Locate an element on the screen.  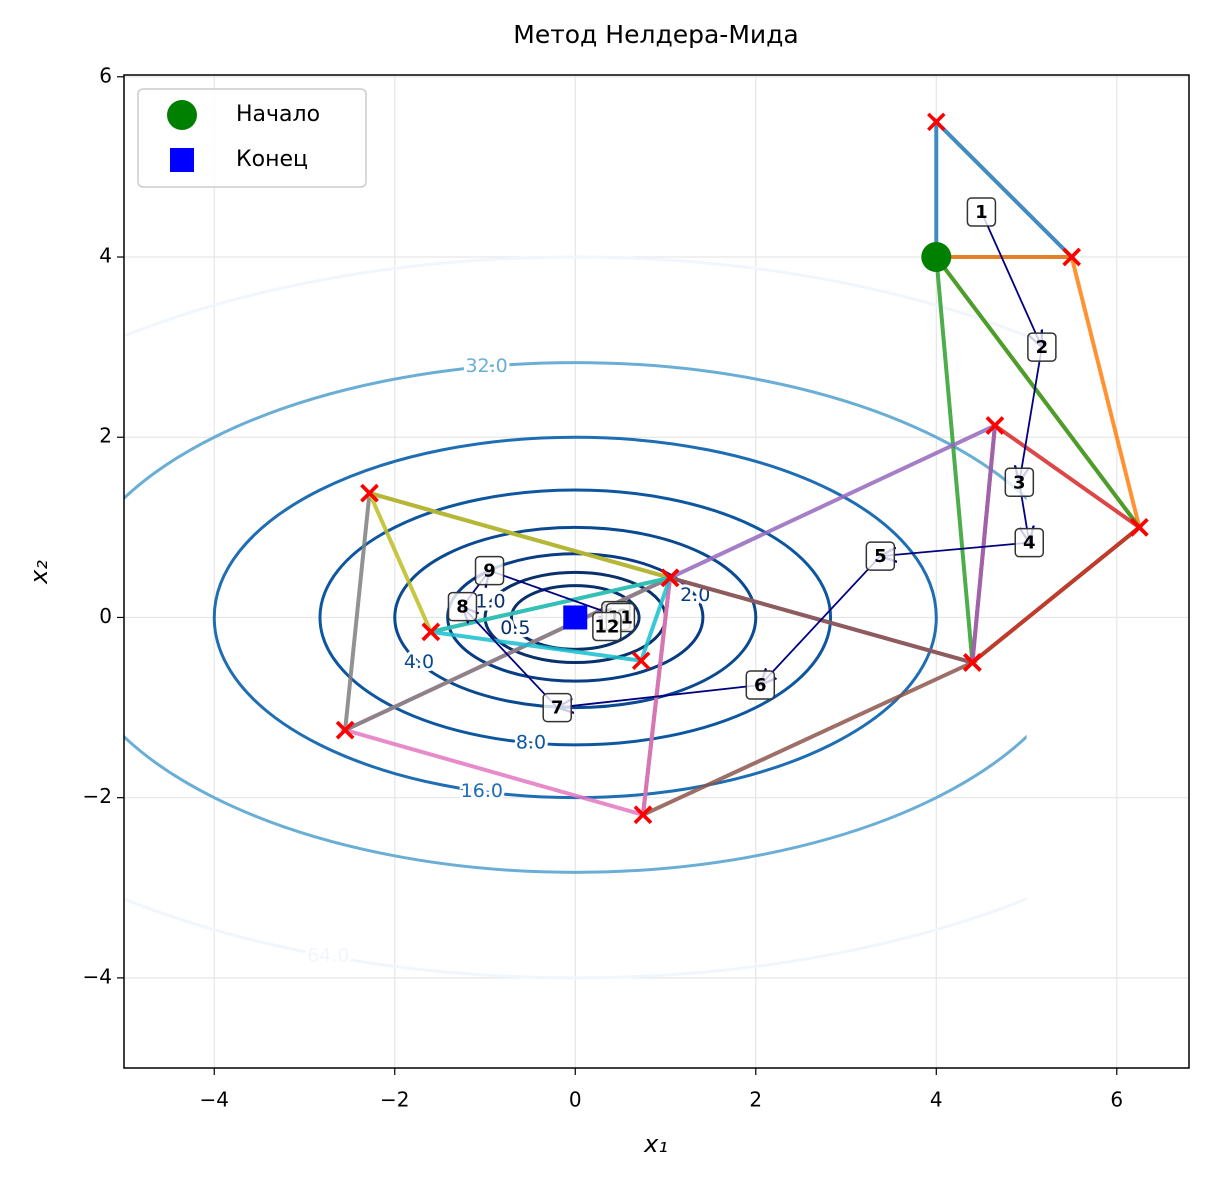
step-label-text: 6 is located at coordinates (760, 685).